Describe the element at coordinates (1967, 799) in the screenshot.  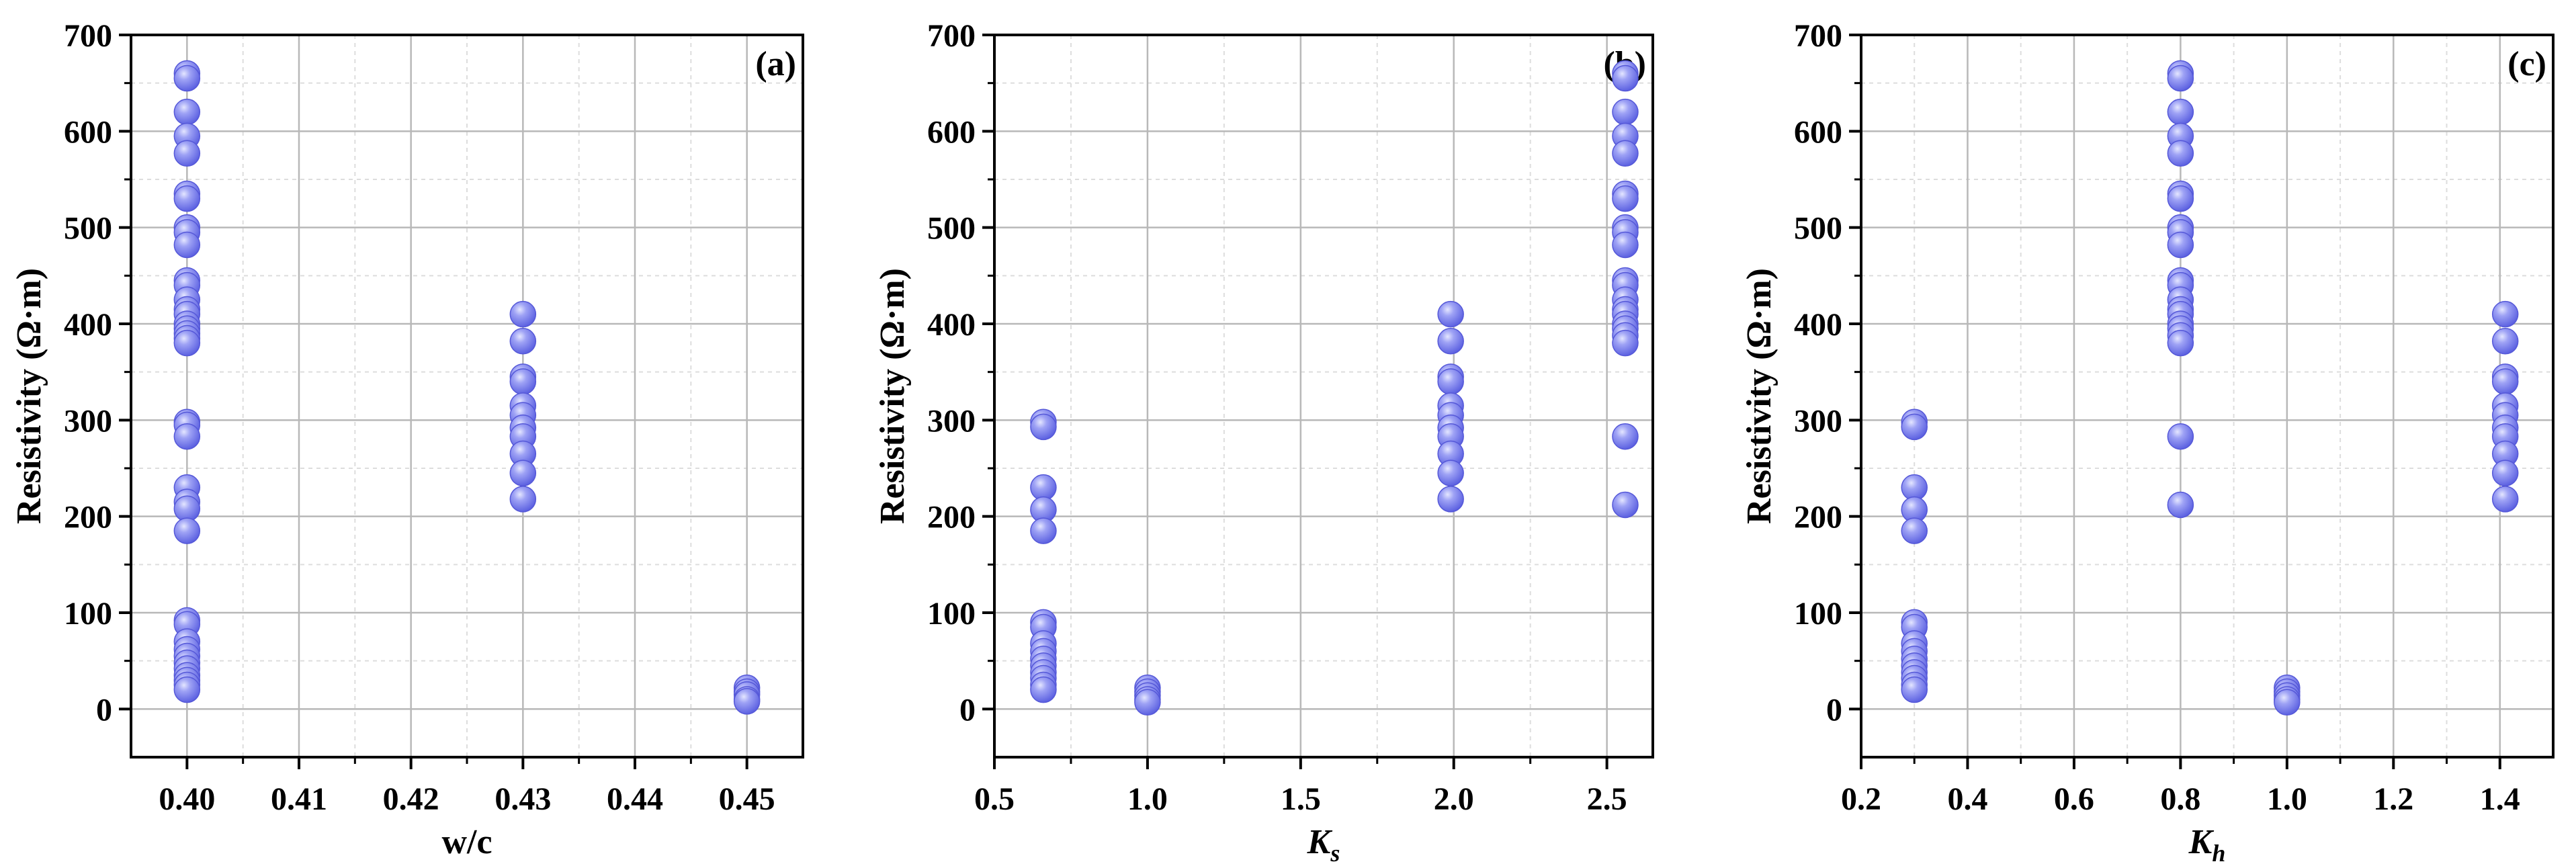
I see `x-tick-label: 0.4` at that location.